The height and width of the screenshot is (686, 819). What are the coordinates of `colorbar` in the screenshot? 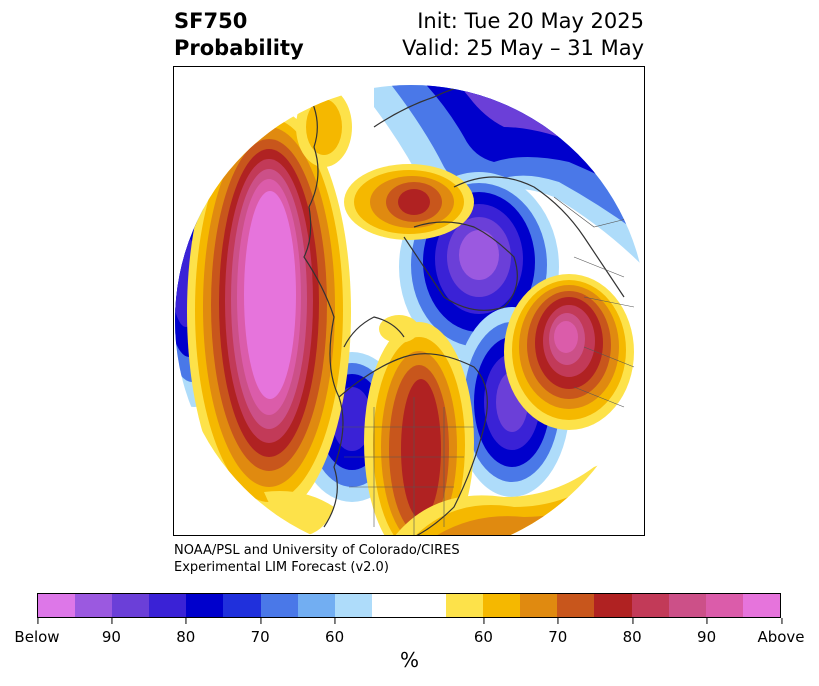 It's located at (409, 605).